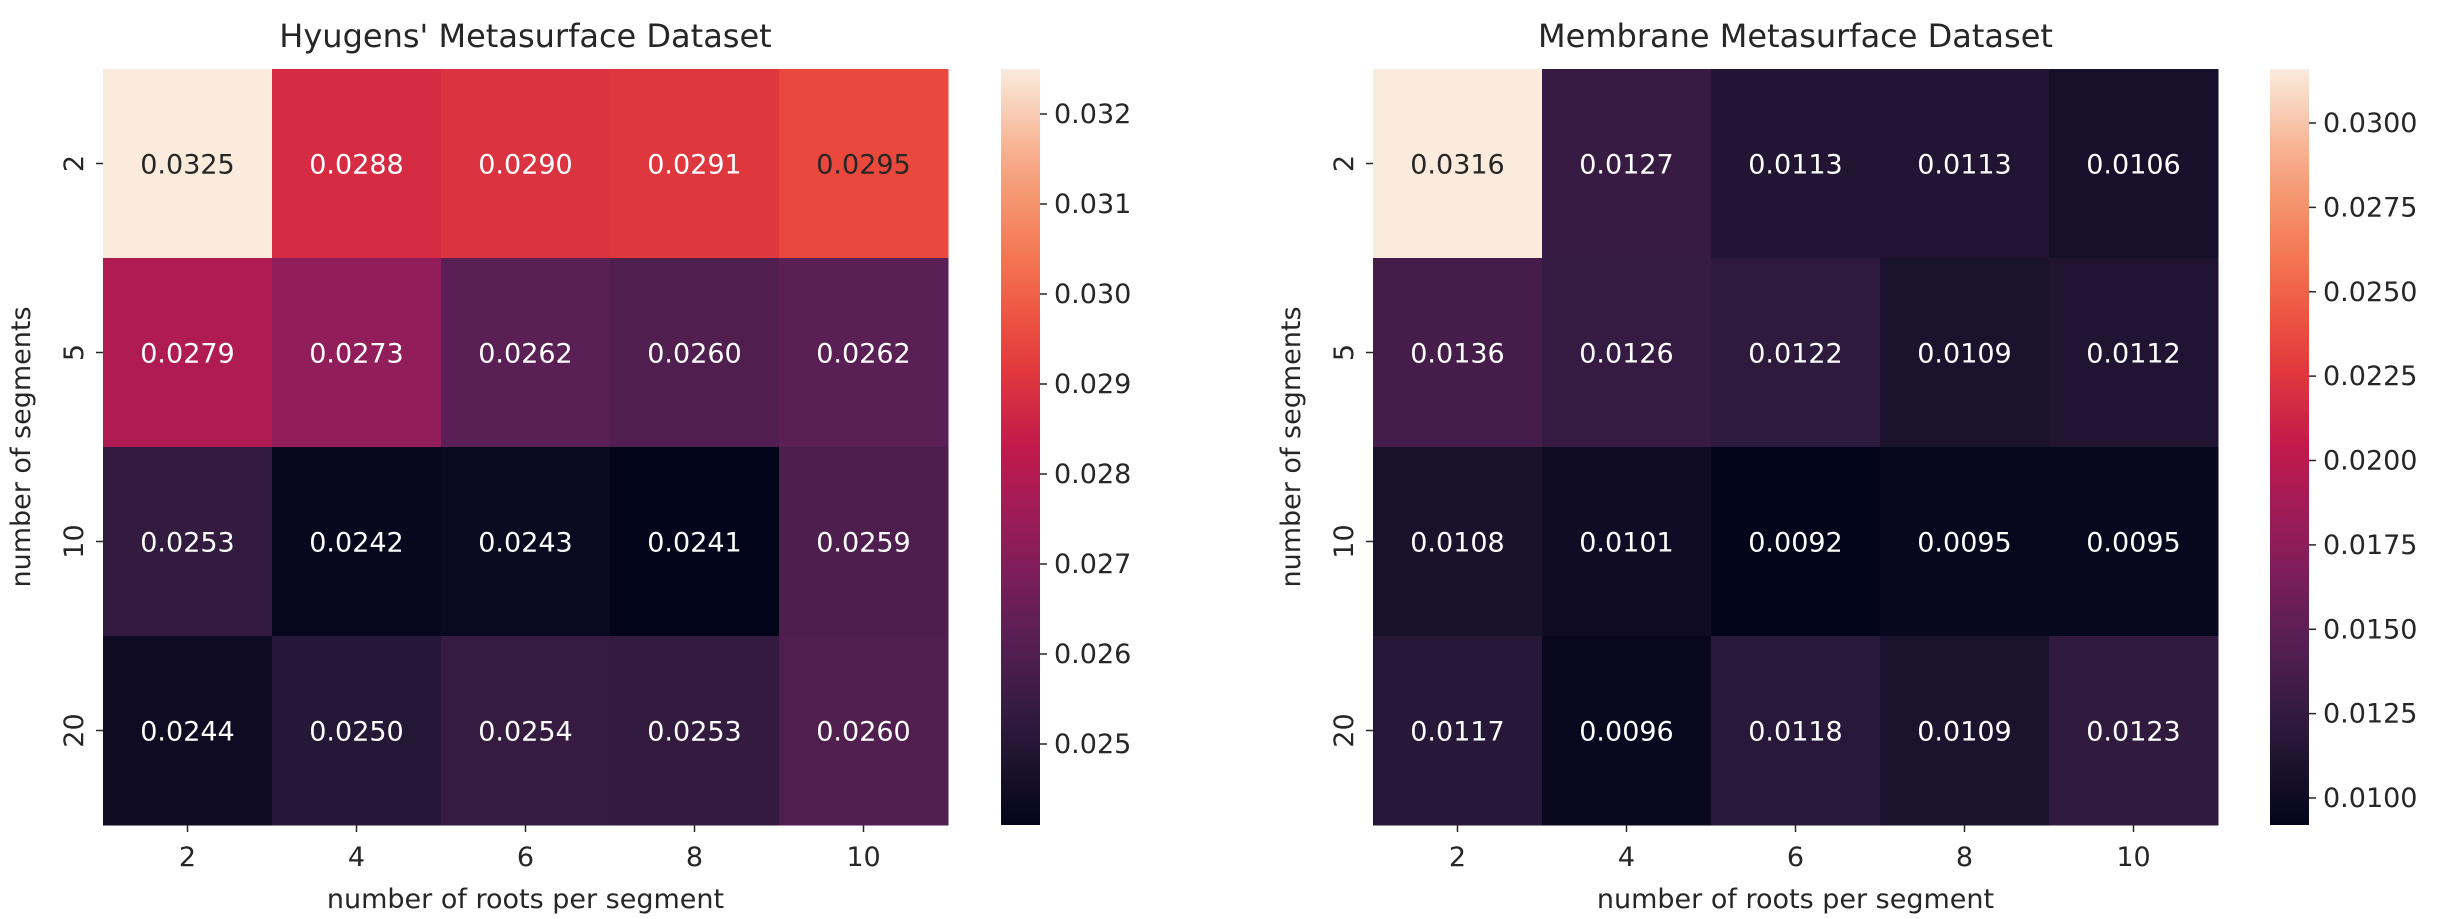  Describe the element at coordinates (2370, 798) in the screenshot. I see `colorbar-tick-label: 0.0100` at that location.